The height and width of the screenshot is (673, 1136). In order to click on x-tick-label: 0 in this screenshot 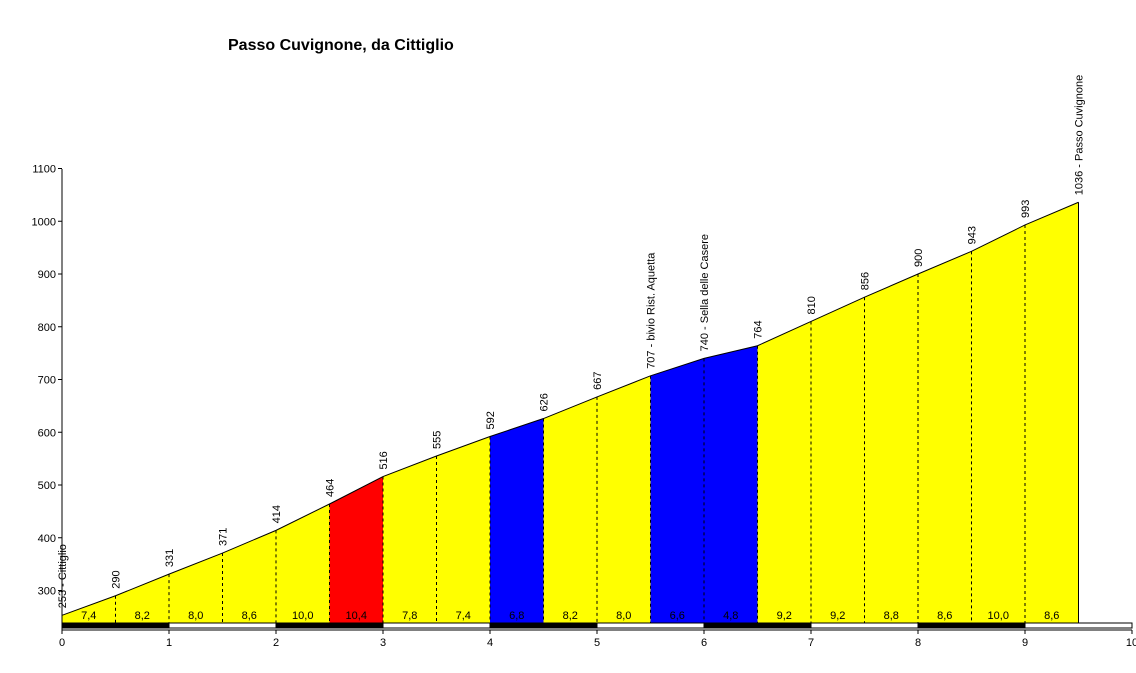, I will do `click(62, 643)`.